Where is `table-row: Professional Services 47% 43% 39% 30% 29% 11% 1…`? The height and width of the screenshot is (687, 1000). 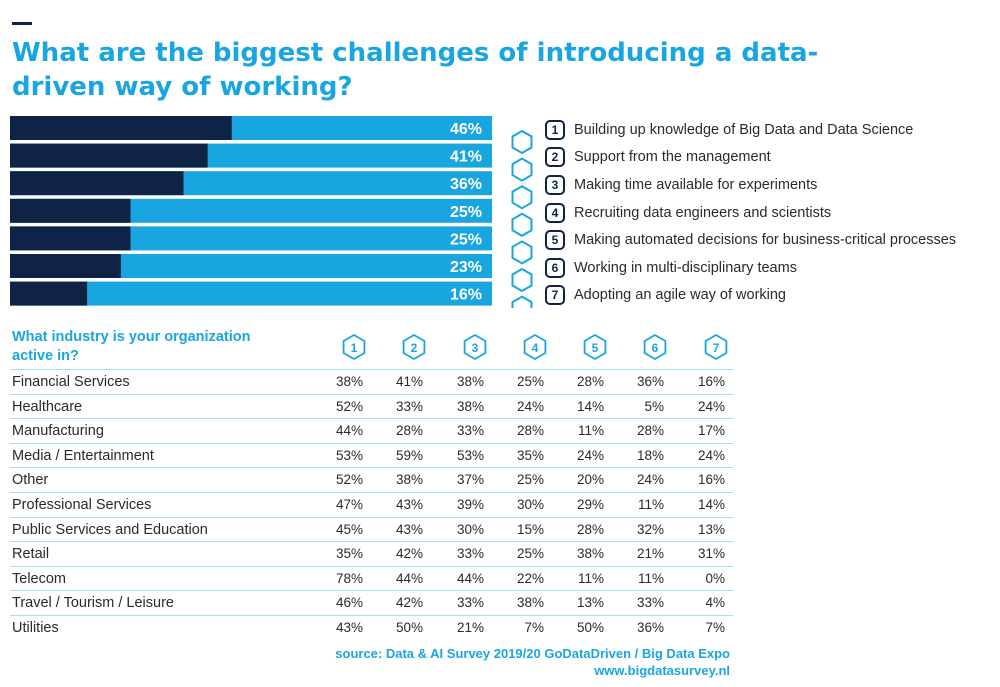 table-row: Professional Services 47% 43% 39% 30% 29% 11% 1… is located at coordinates (371, 504).